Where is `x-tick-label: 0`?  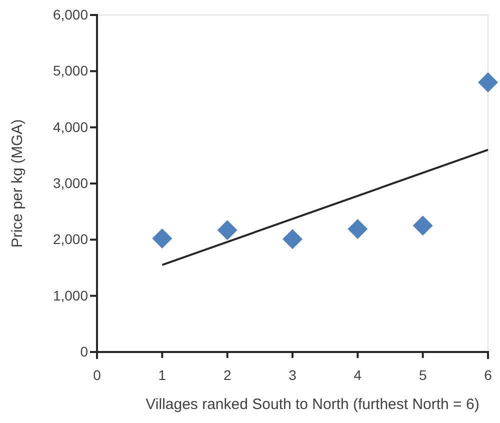 x-tick-label: 0 is located at coordinates (97, 375).